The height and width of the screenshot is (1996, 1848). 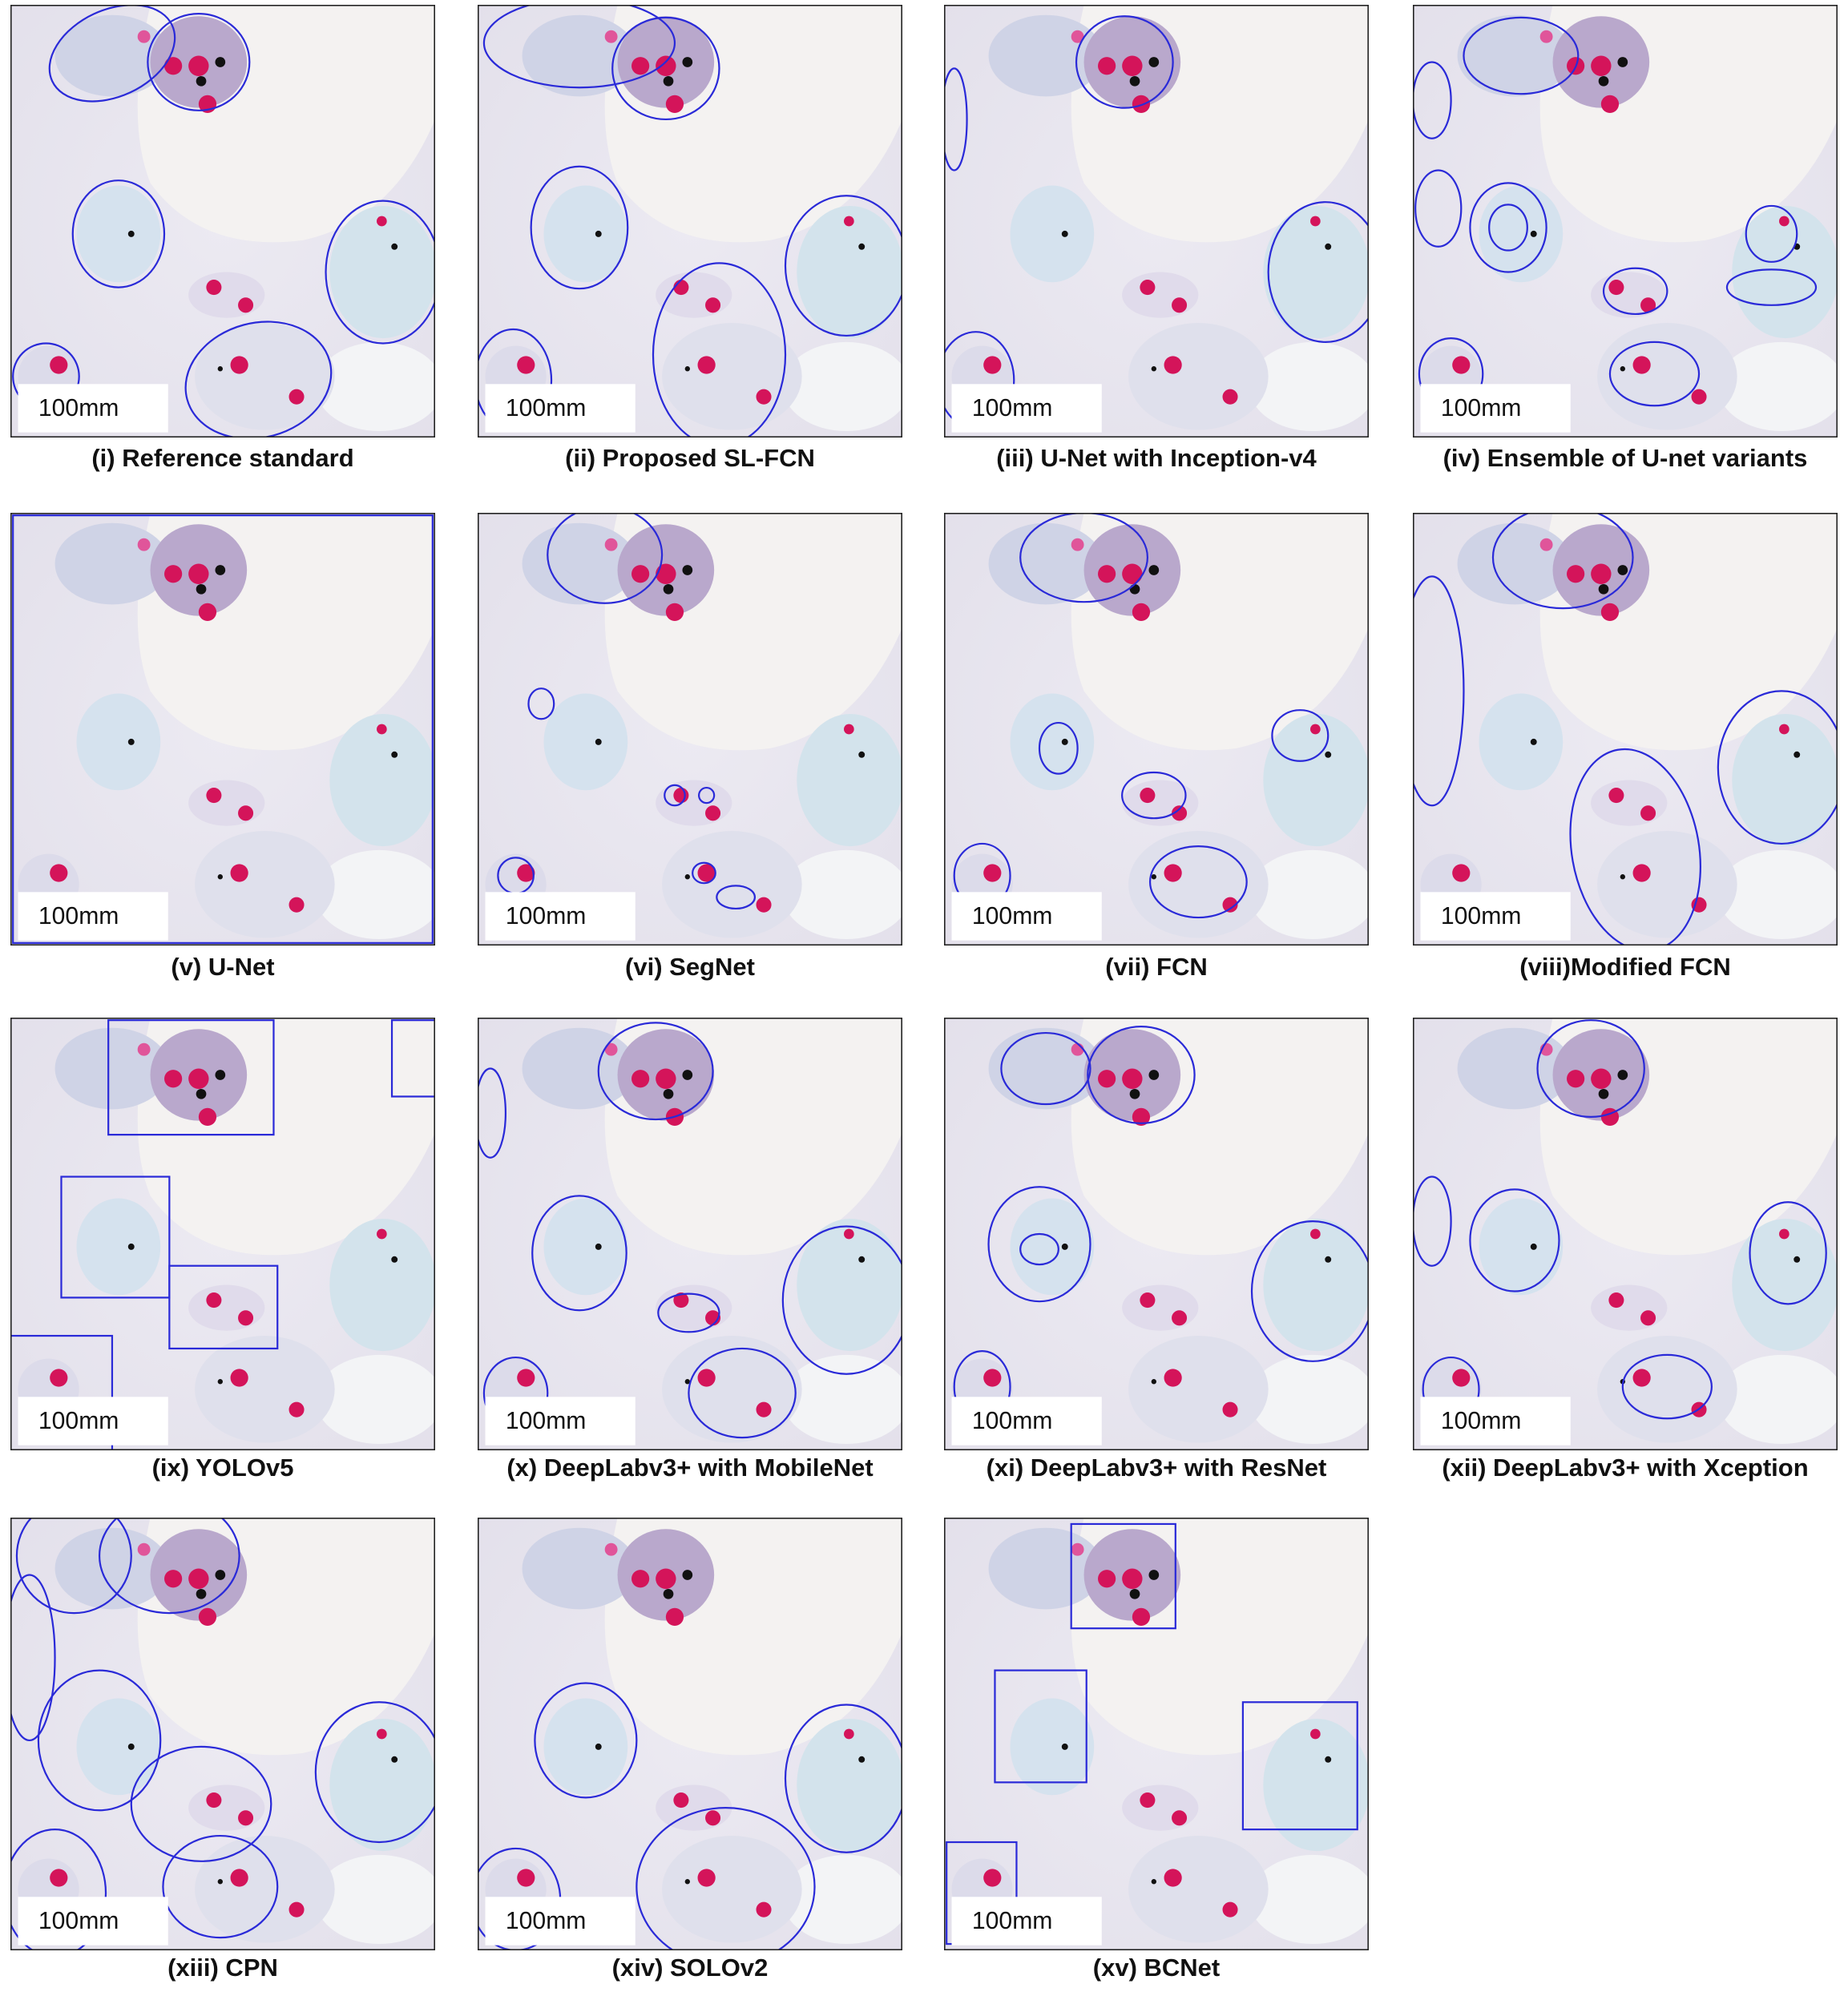 I want to click on caption: (ii) Proposed SL-FCN, so click(x=690, y=458).